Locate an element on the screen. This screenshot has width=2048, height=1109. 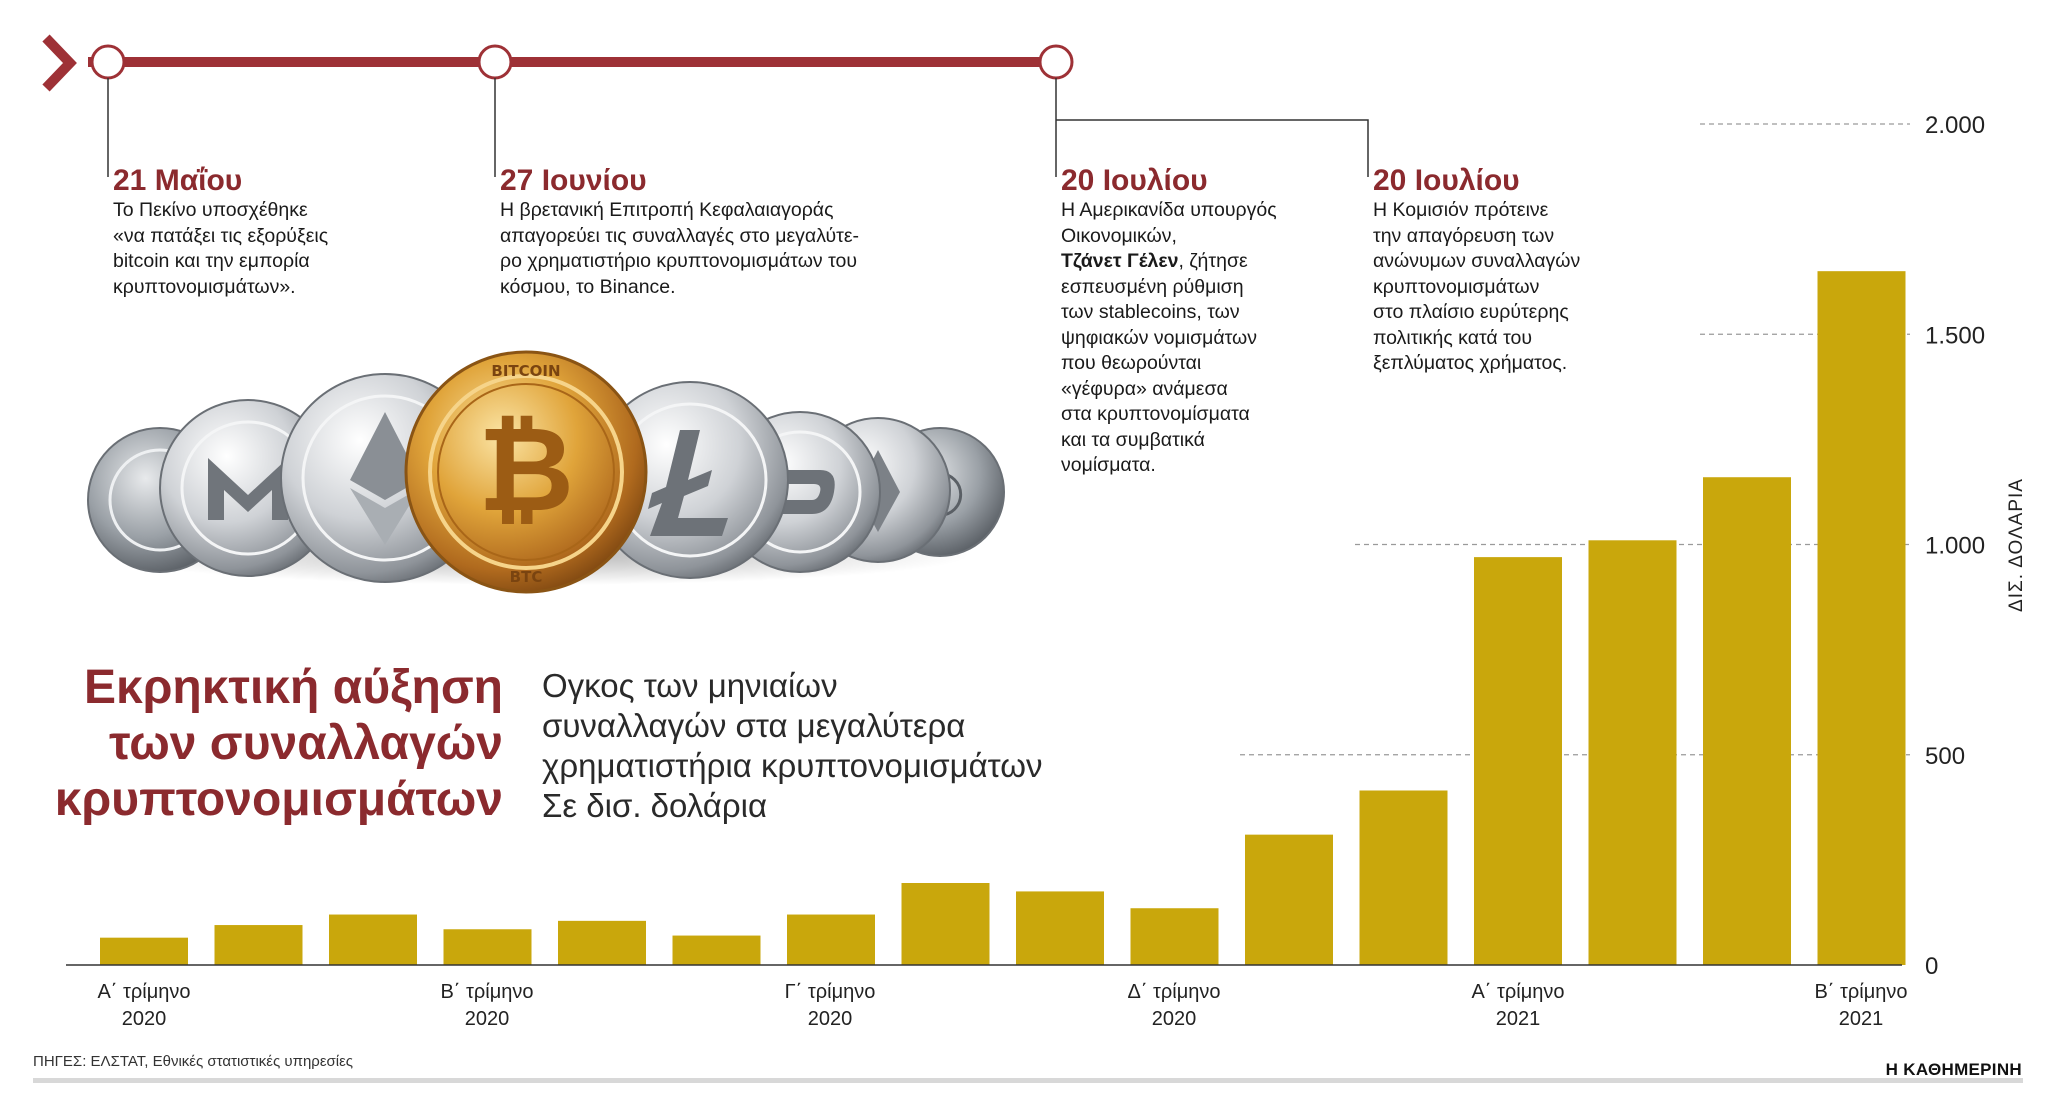
publisher-logo: Η ΚΑΘΗΜΕΡΙΝΗ is located at coordinates (1953, 1069).